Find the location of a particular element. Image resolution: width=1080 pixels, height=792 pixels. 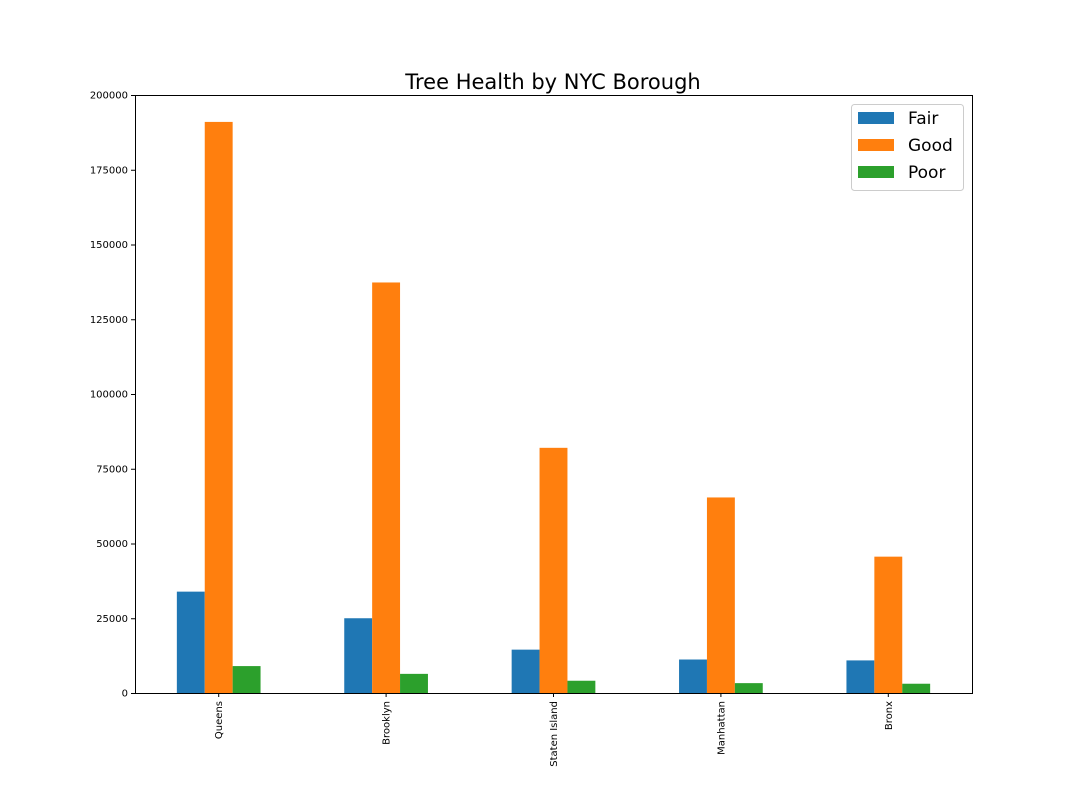

bar-poor-staten-island is located at coordinates (581, 686).